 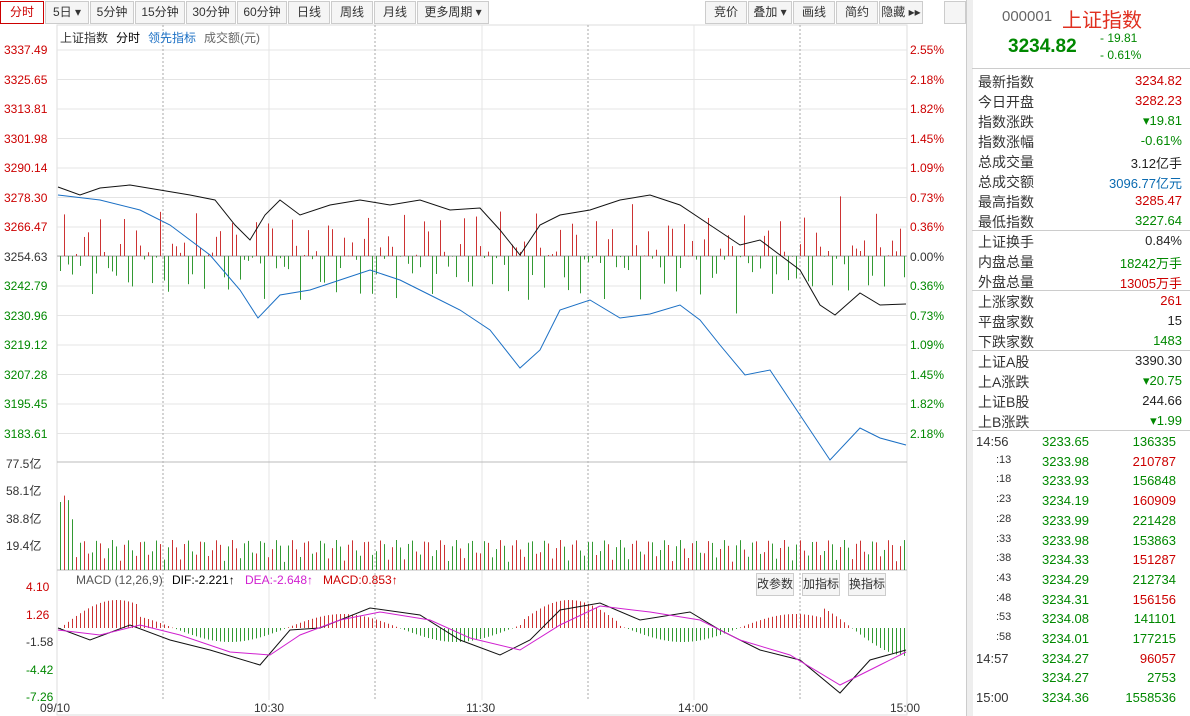 I want to click on toolbar-button: 简约, so click(x=857, y=12).